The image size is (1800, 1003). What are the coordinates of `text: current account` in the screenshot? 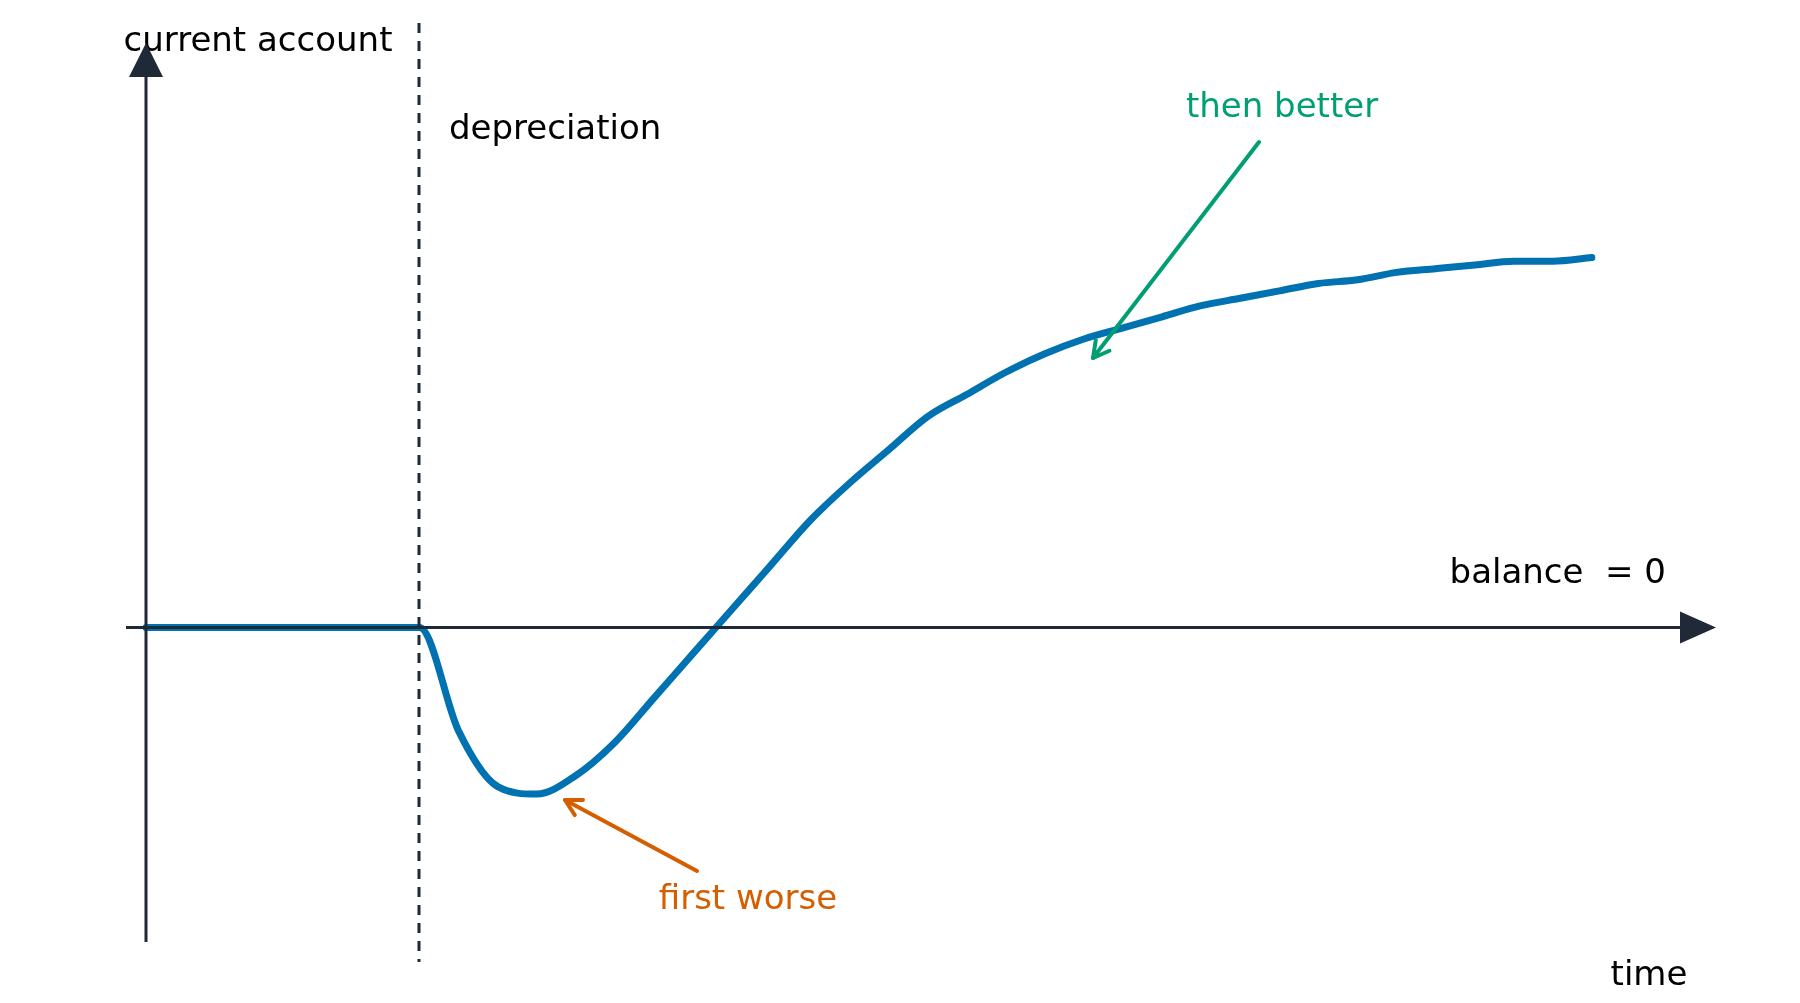 It's located at (258, 38).